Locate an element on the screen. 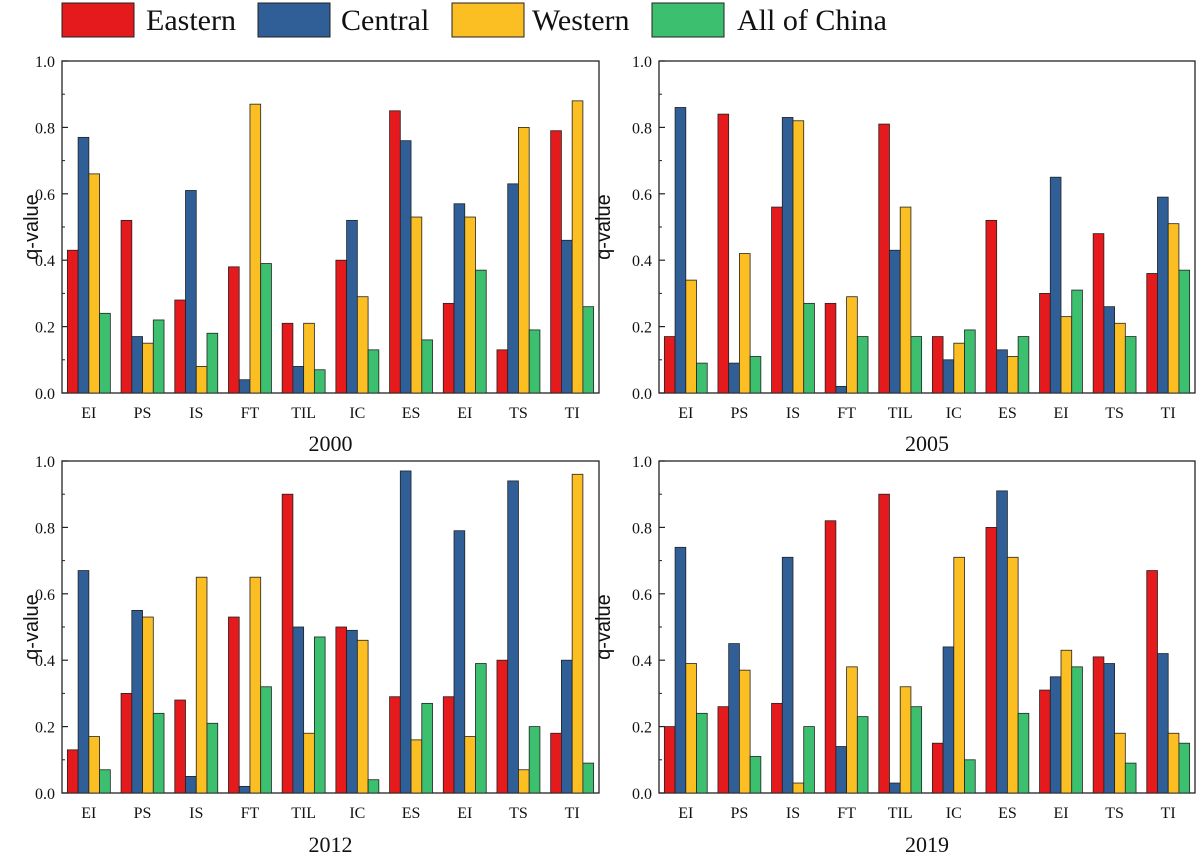 Image resolution: width=1200 pixels, height=858 pixels. bar-western-til is located at coordinates (905, 740).